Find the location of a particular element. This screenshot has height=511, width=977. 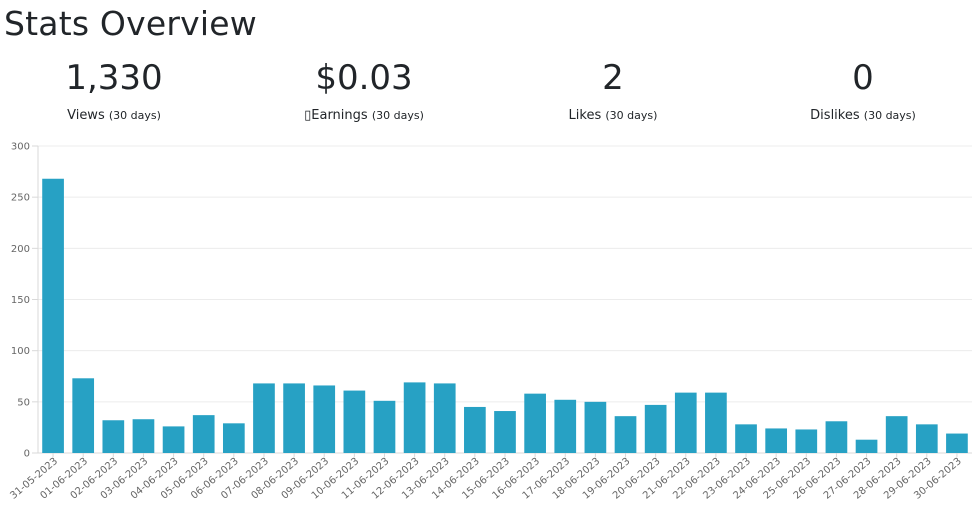

stat-dislikes: 0 Dislikes (30 days) is located at coordinates (860, 89).